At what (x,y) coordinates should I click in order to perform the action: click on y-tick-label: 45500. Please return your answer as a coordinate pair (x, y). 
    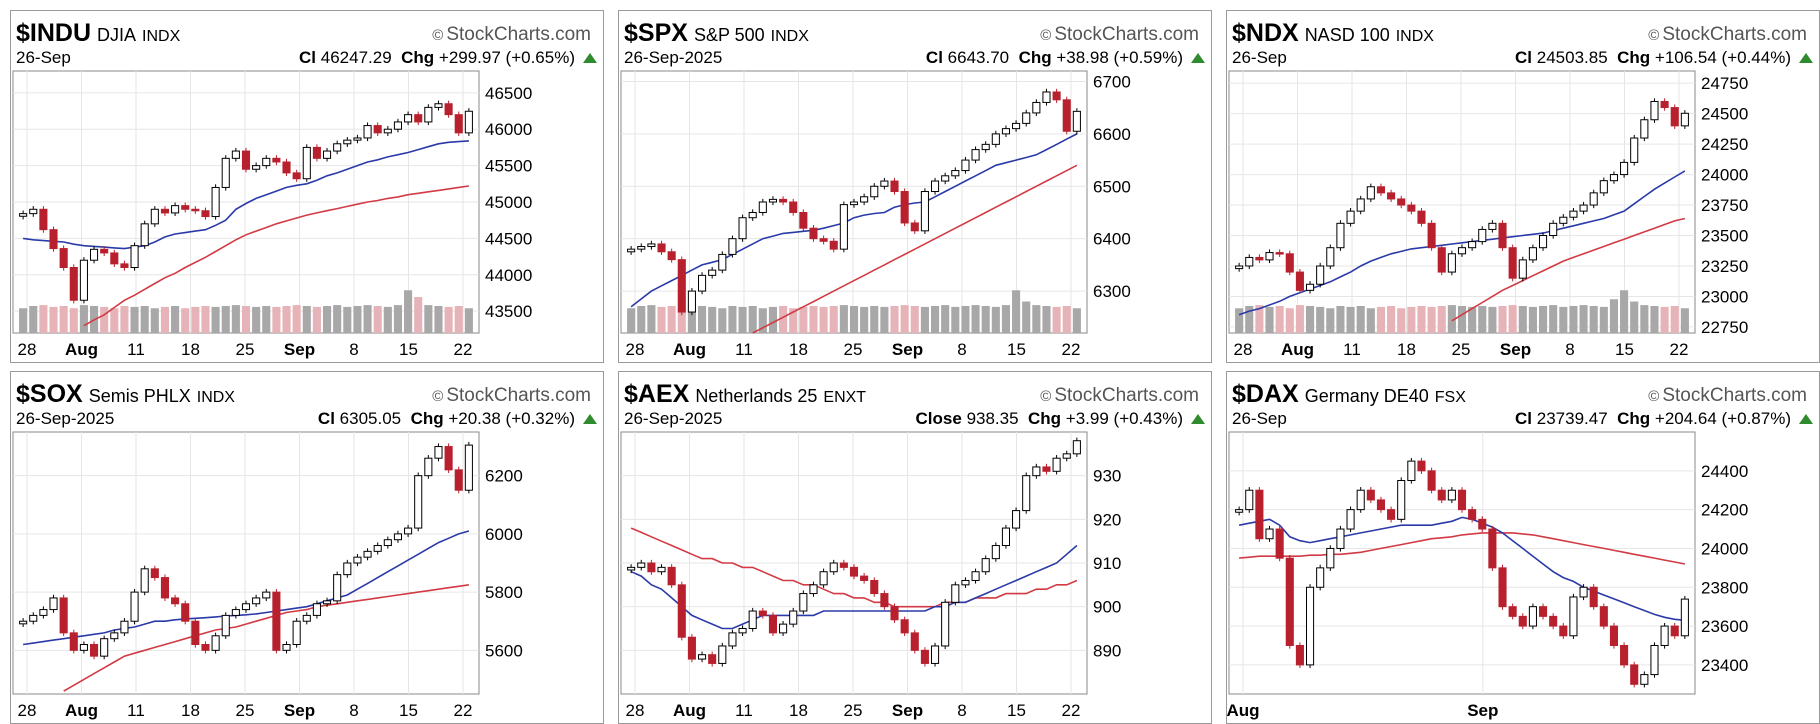
    Looking at the image, I should click on (508, 166).